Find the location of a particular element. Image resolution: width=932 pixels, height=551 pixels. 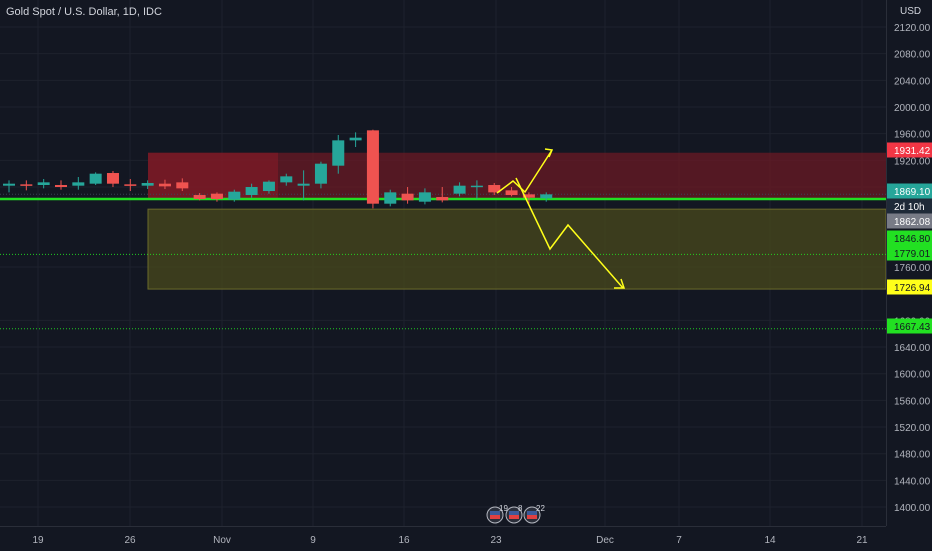

price-label-text: 2d 10h is located at coordinates (909, 207).